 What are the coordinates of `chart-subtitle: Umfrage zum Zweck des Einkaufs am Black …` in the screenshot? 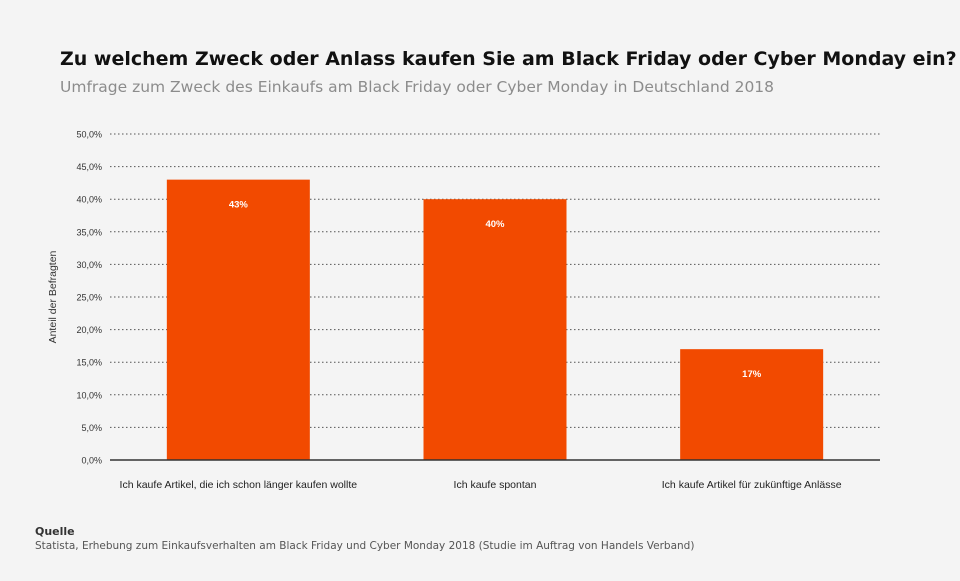 It's located at (417, 87).